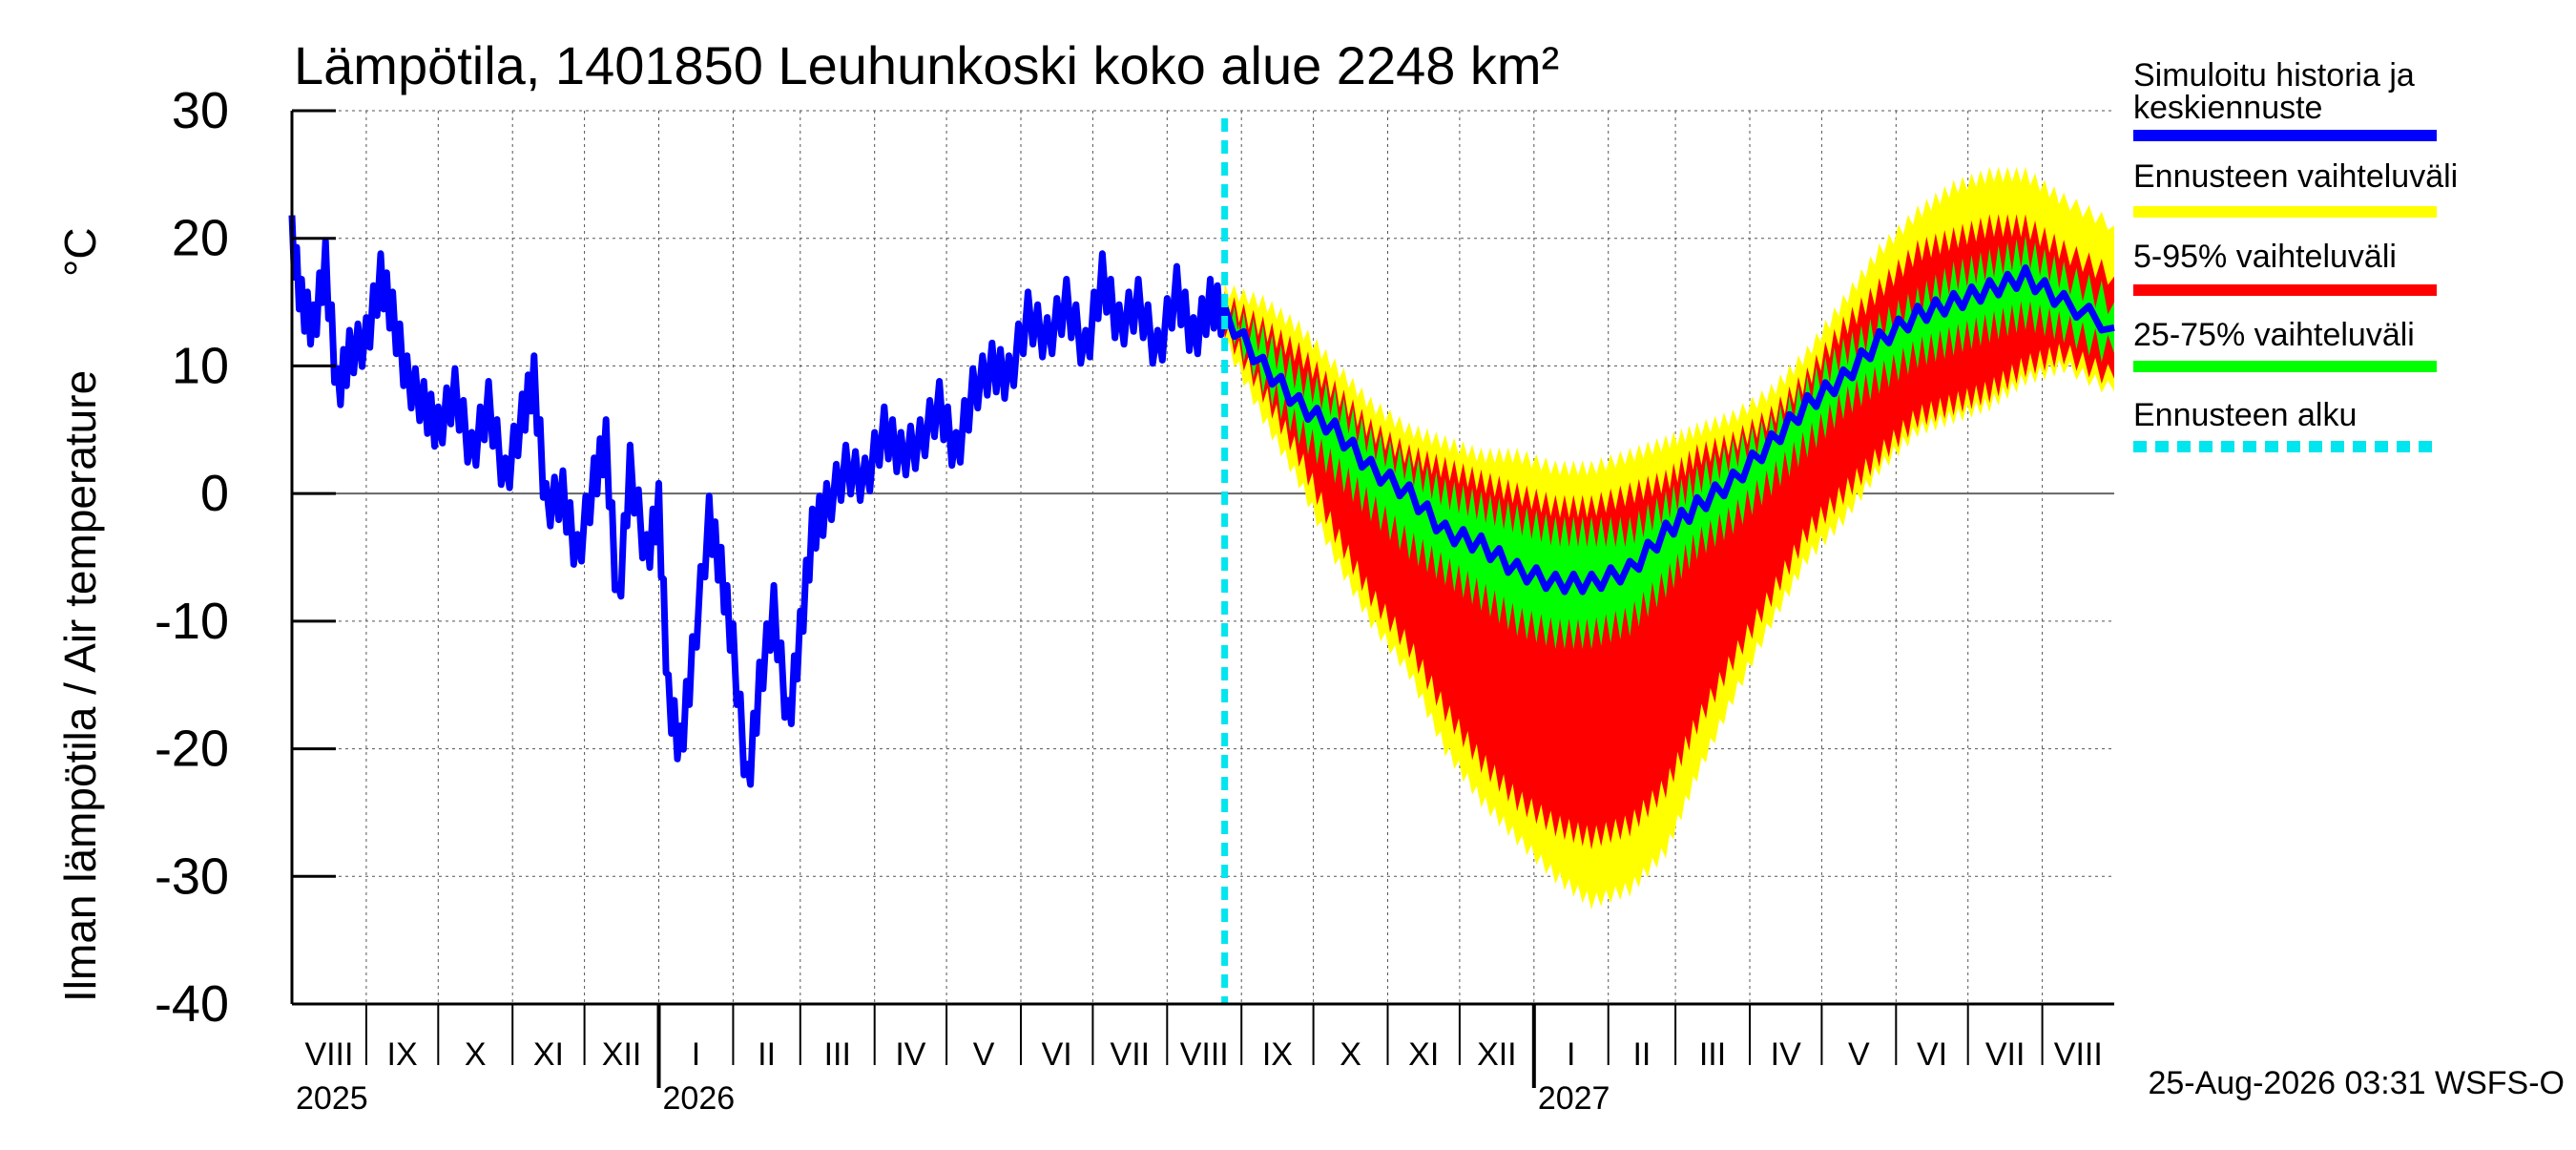 This screenshot has width=2576, height=1150. I want to click on y-tick-label: -20, so click(192, 749).